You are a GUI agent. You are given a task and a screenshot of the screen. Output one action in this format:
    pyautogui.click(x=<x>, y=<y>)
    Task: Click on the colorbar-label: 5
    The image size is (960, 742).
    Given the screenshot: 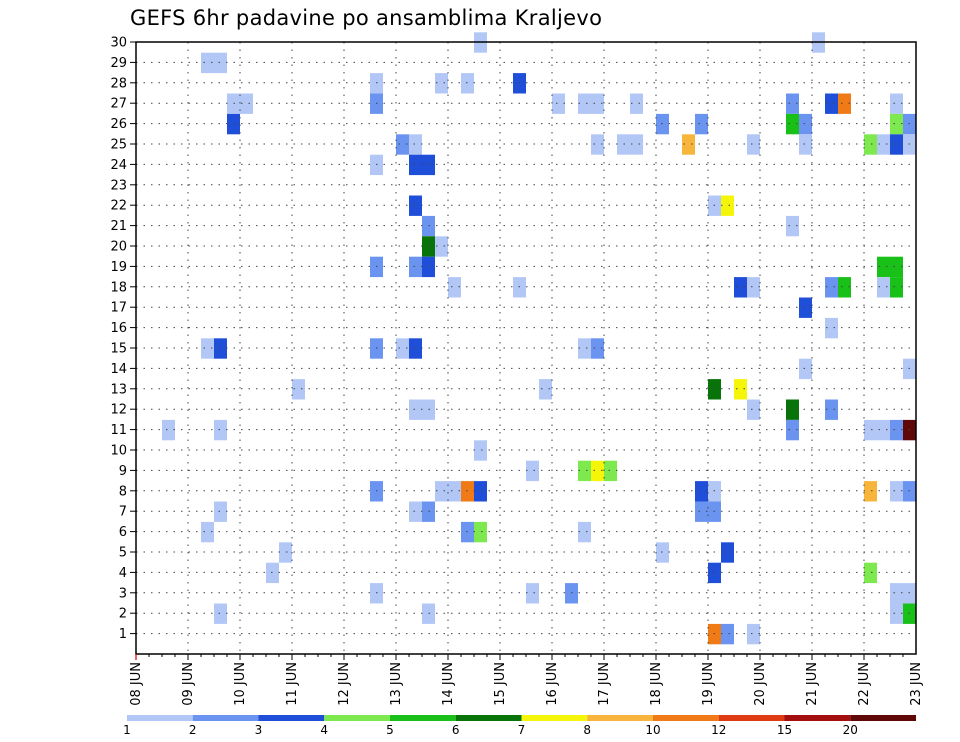 What is the action you would take?
    pyautogui.click(x=390, y=730)
    